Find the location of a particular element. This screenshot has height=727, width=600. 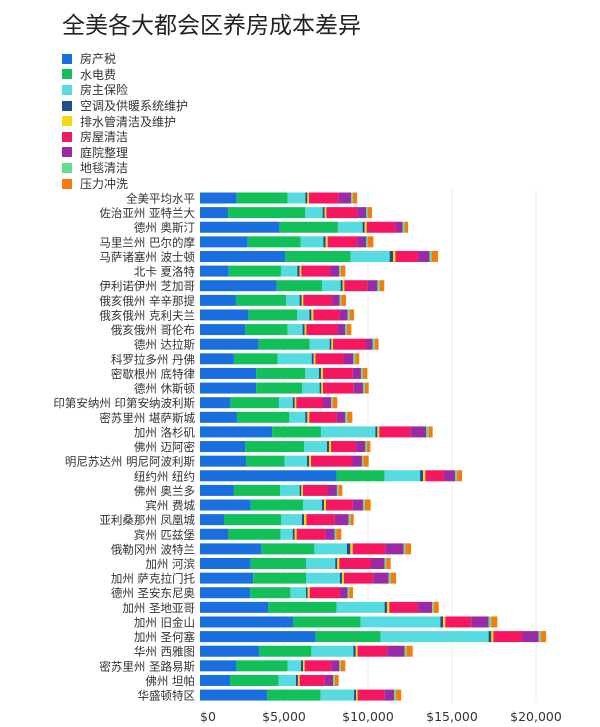

legend-item: 水电费 is located at coordinates (125, 75).